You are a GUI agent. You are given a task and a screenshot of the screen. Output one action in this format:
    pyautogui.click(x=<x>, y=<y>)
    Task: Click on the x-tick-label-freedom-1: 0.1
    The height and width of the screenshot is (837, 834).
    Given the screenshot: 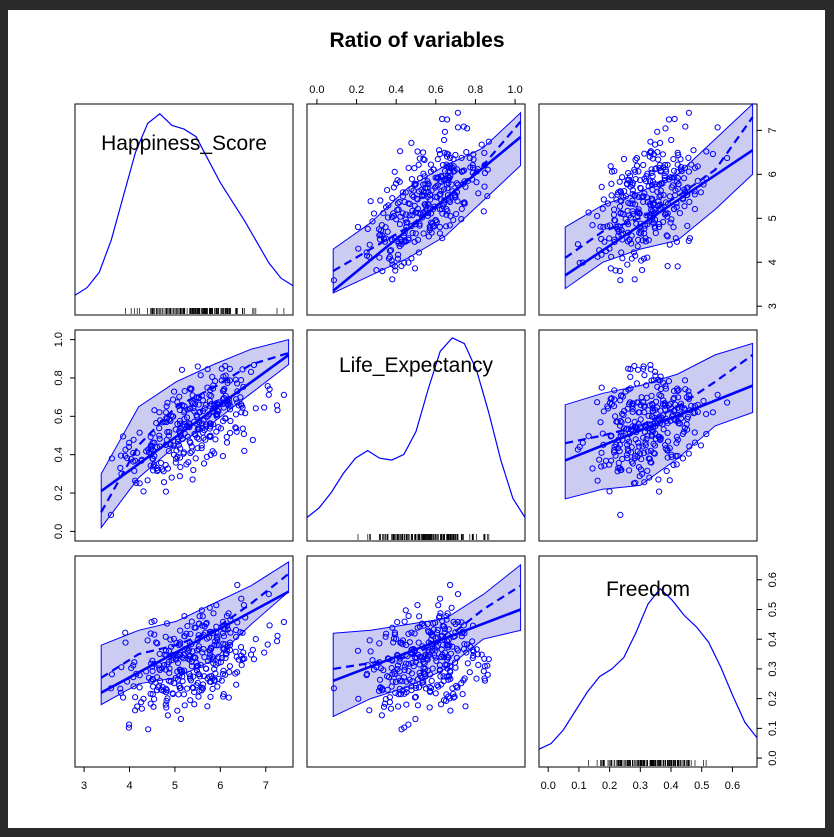 What is the action you would take?
    pyautogui.click(x=578, y=786)
    